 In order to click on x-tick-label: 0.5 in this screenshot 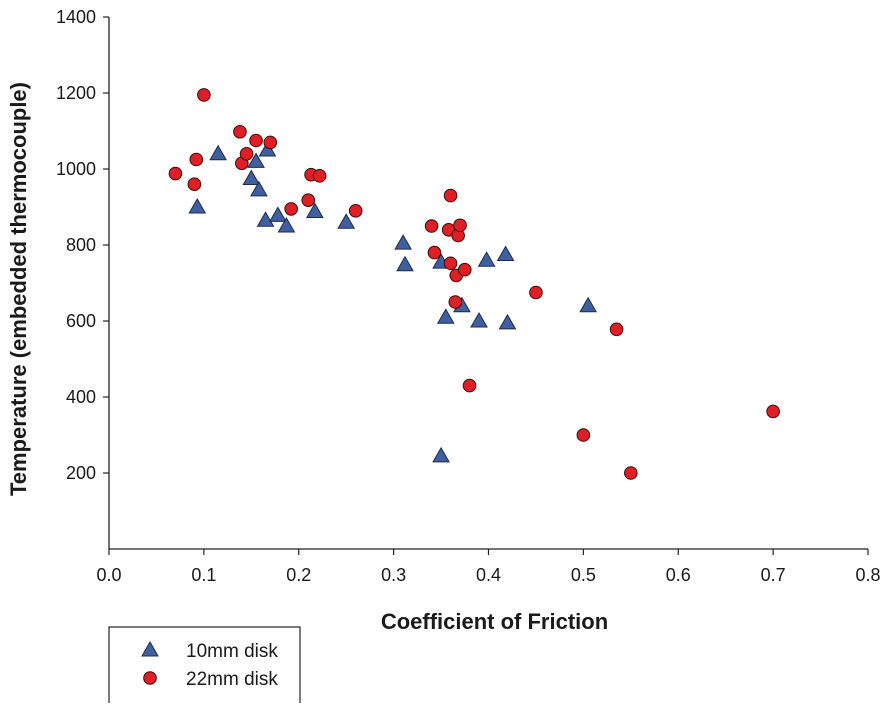, I will do `click(583, 575)`.